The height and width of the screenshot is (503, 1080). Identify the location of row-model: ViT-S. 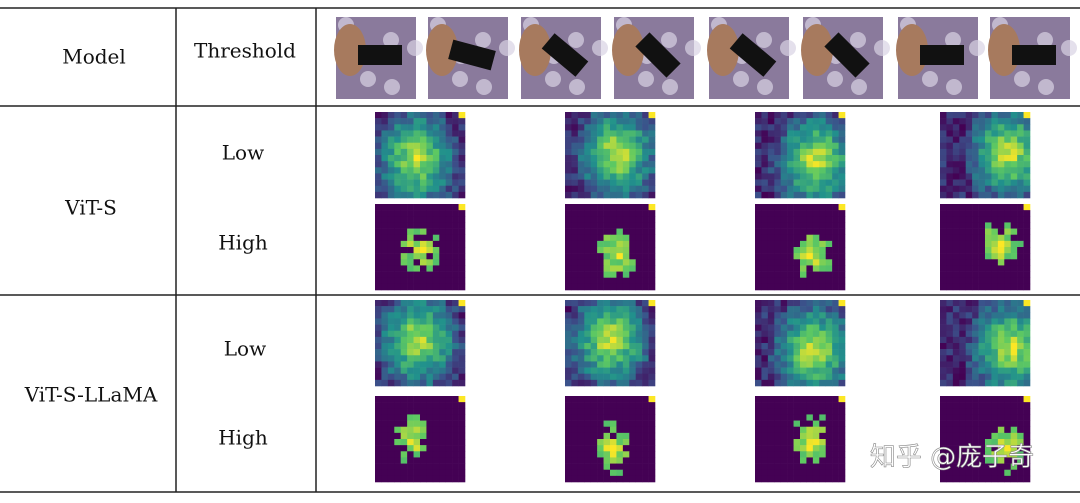
(90, 208).